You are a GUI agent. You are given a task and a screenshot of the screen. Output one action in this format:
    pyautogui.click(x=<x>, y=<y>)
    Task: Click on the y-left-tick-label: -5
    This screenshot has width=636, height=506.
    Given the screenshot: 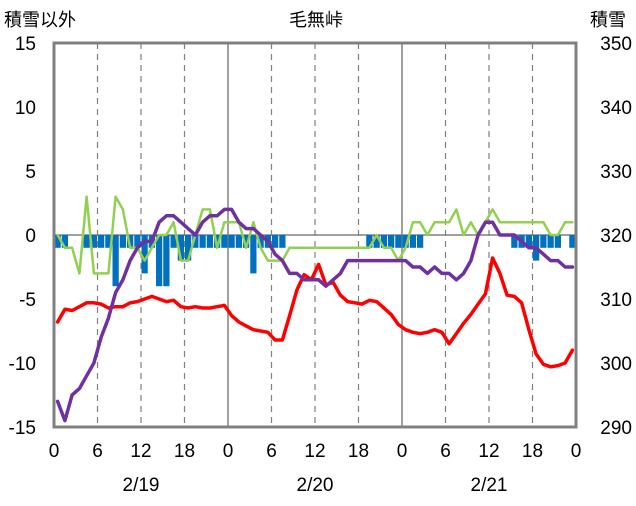 What is the action you would take?
    pyautogui.click(x=27, y=300)
    